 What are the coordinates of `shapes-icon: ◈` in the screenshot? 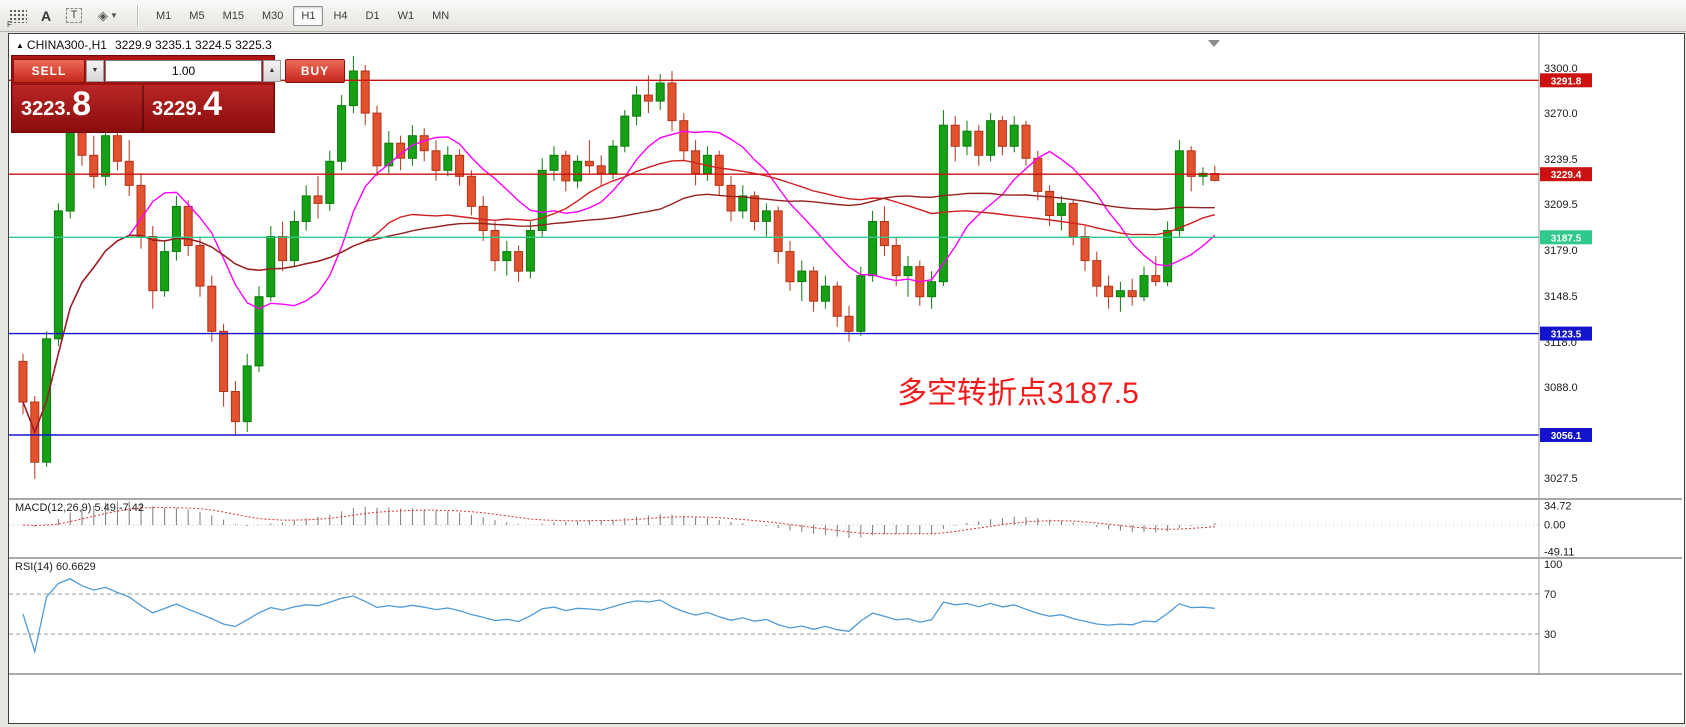 It's located at (103, 15).